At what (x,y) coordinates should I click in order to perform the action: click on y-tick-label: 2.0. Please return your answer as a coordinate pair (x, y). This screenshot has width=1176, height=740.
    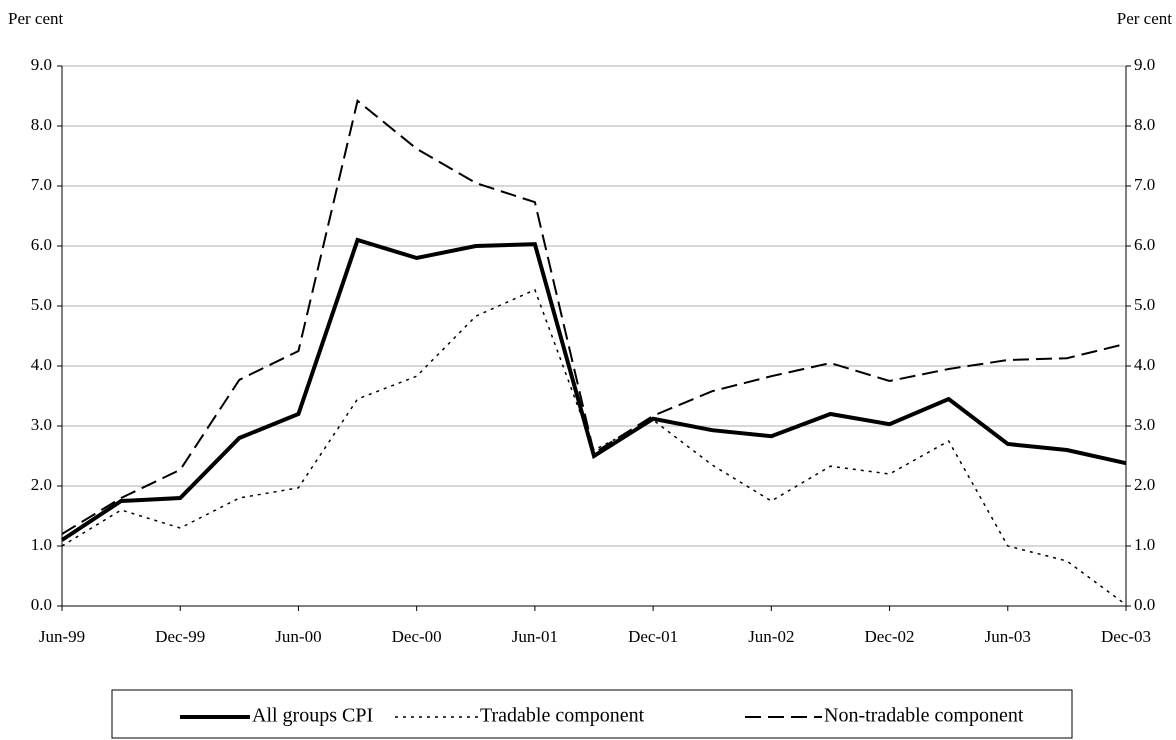
    Looking at the image, I should click on (41, 484).